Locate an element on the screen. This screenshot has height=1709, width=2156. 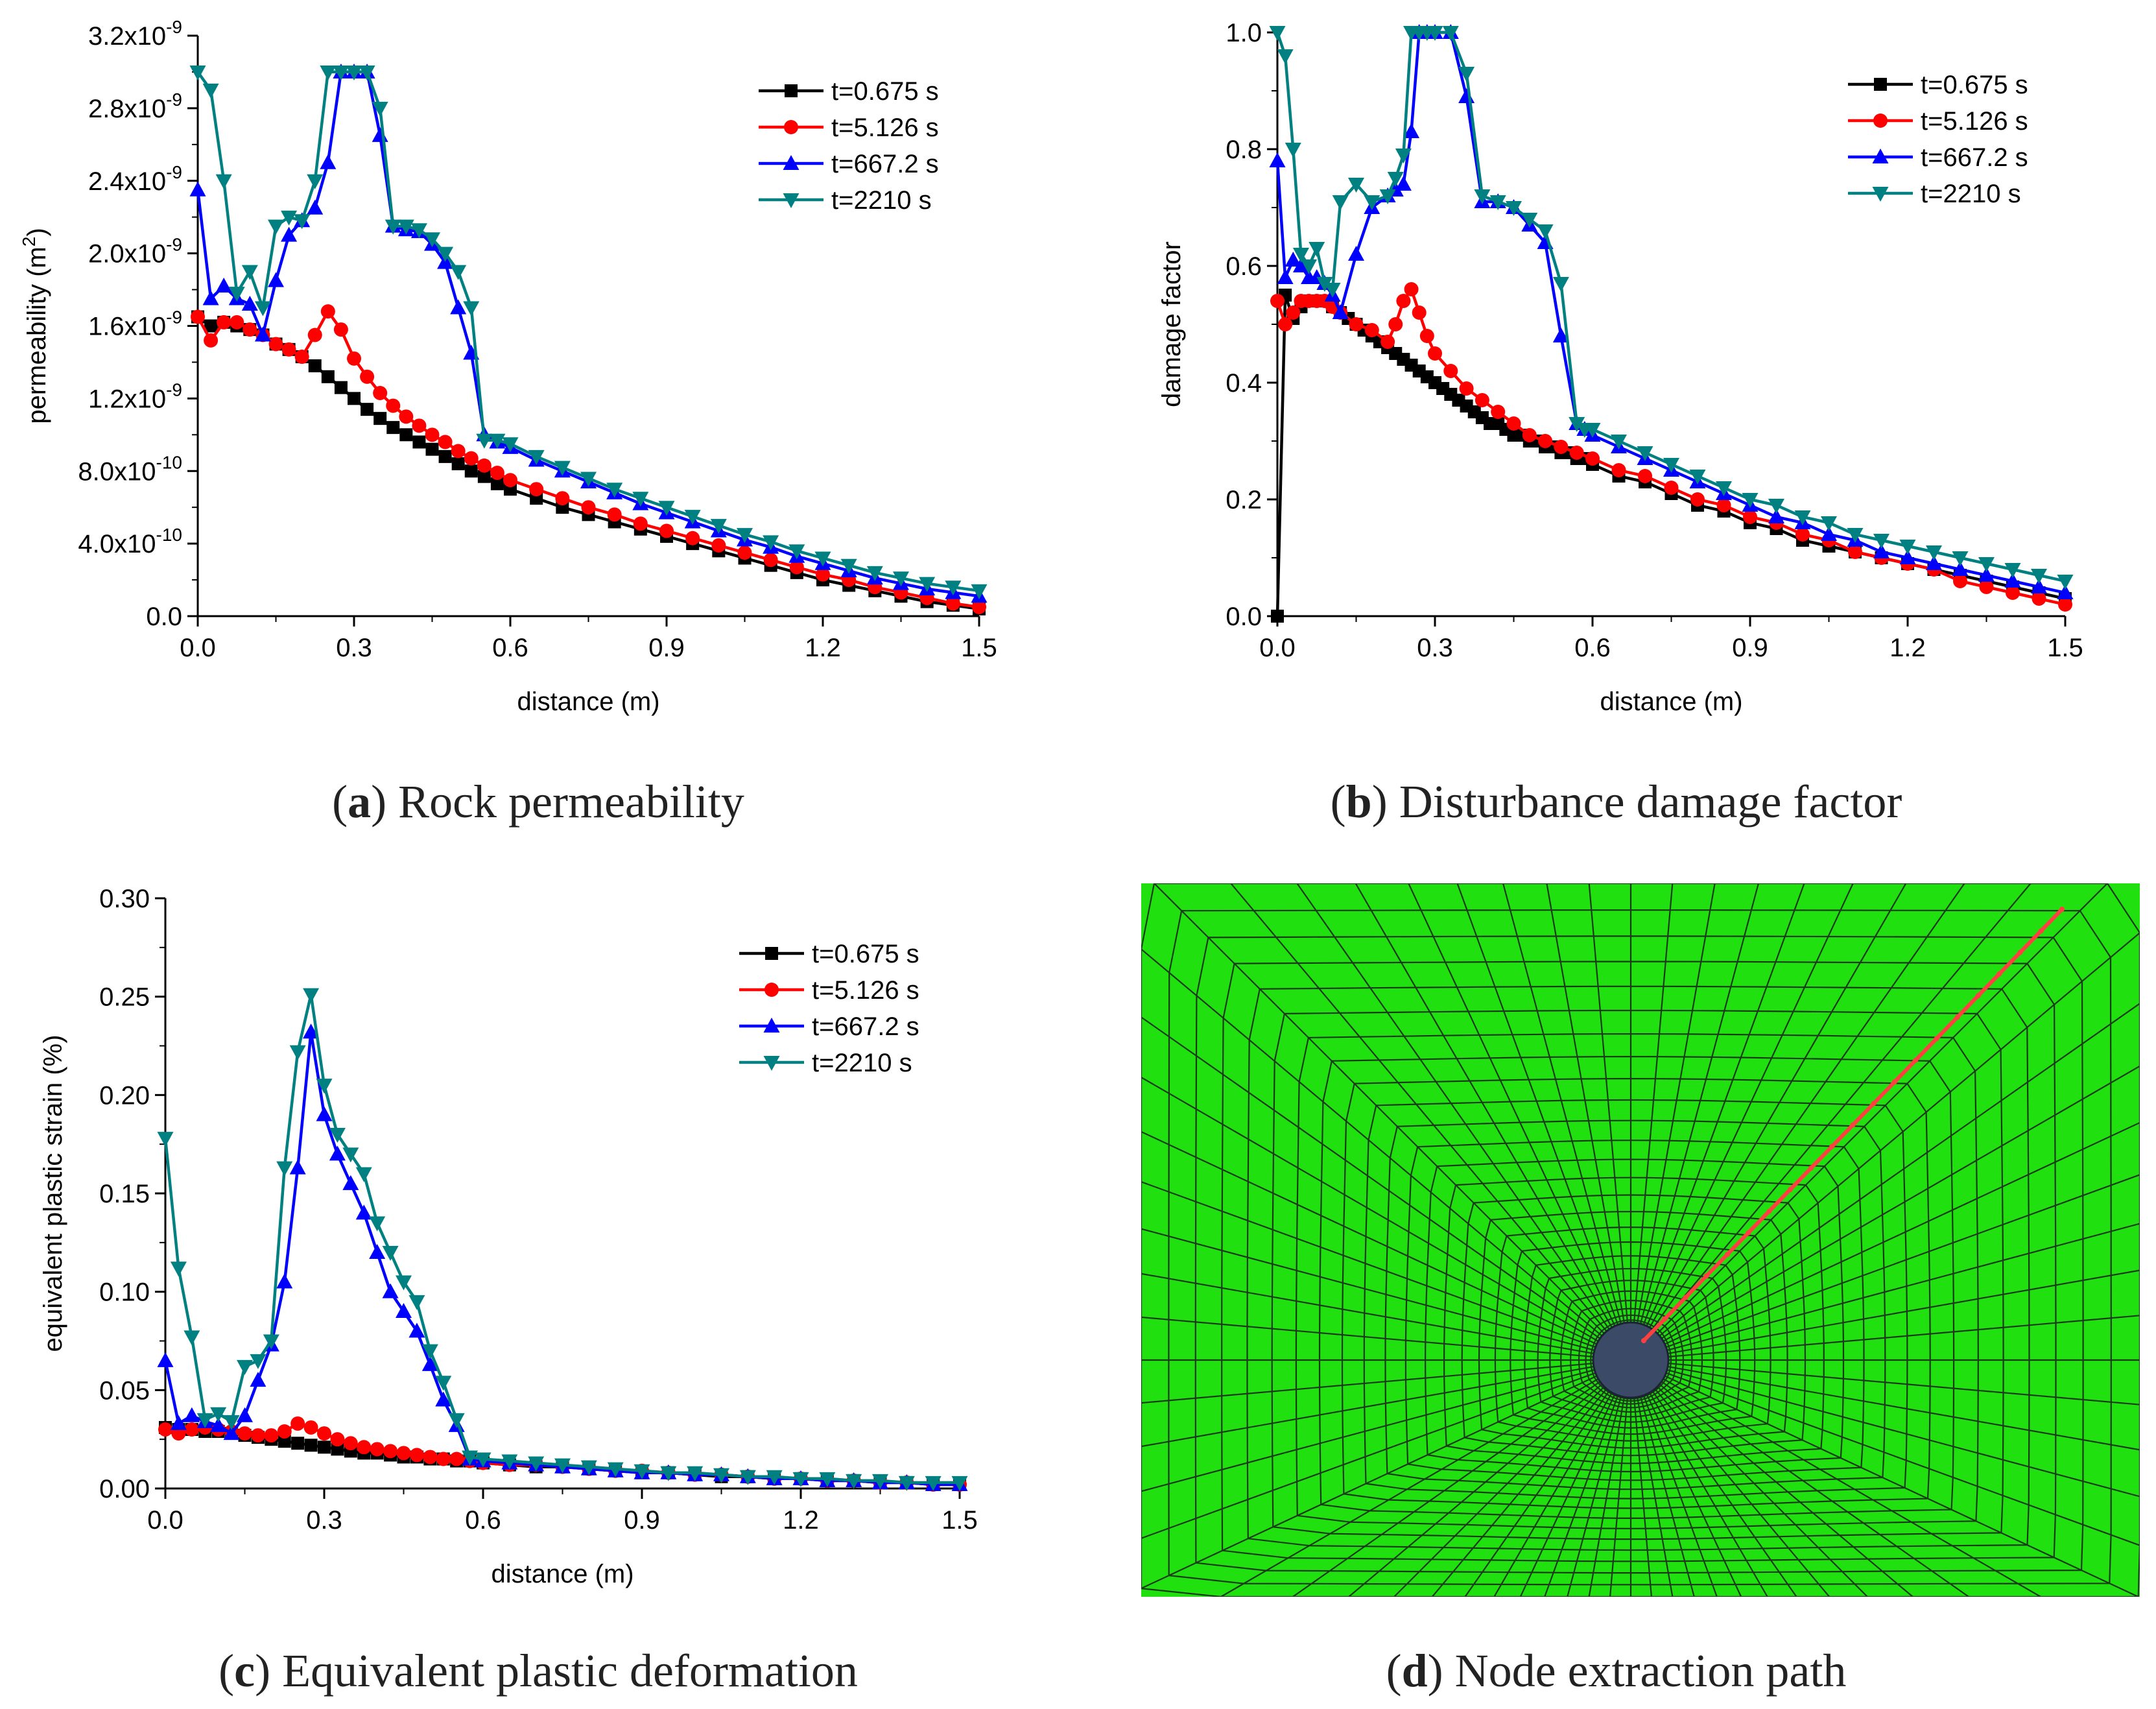
y-tick-label: 1.0 is located at coordinates (1244, 33).